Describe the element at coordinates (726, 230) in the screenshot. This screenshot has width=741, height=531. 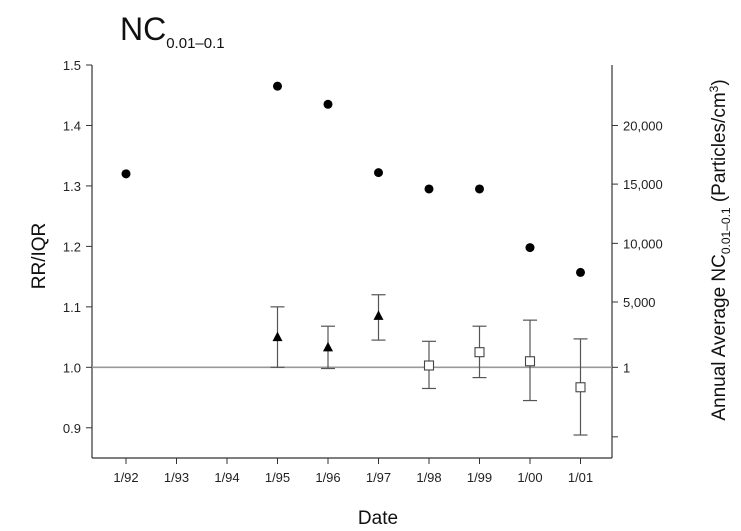
I see `y2-axis-title-subscript: 0.01–0.1` at that location.